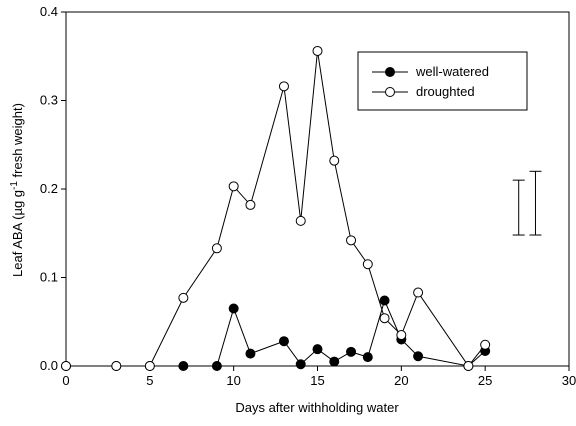  I want to click on x-tick-label: 0, so click(65, 380).